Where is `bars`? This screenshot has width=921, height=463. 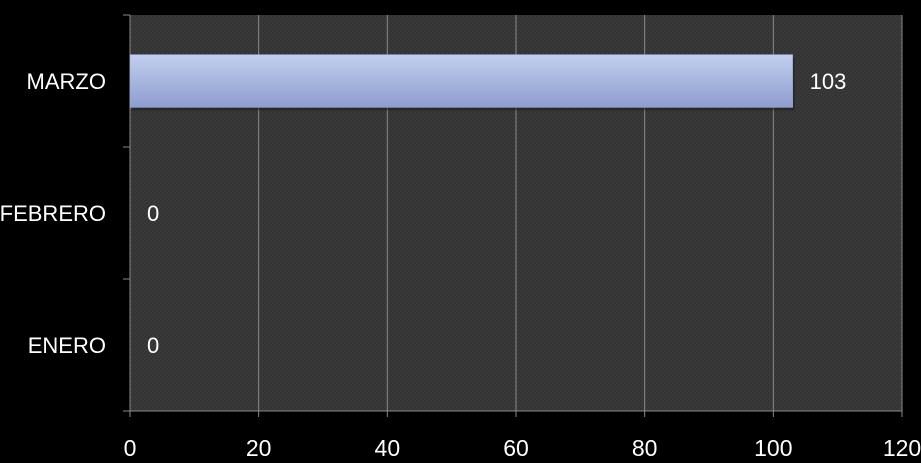
bars is located at coordinates (462, 82).